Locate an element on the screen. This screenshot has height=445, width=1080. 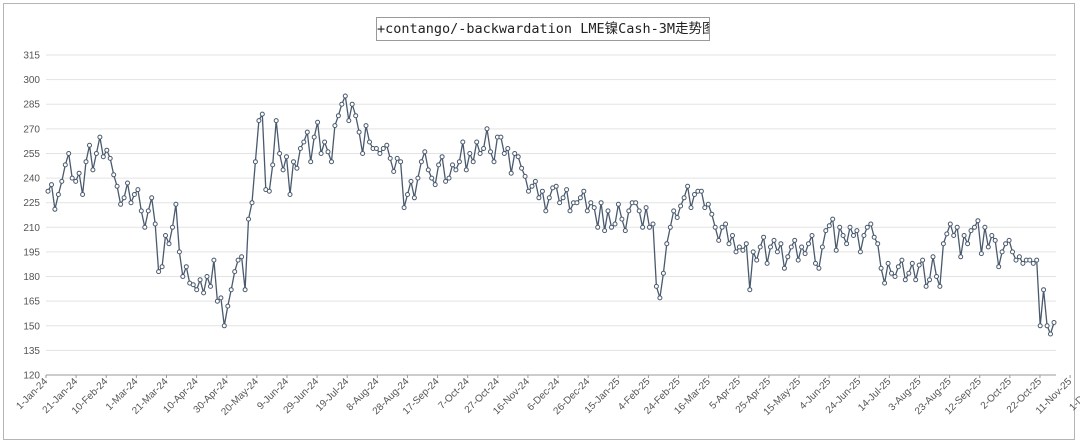
y-tick-label: 285 is located at coordinates (31, 105).